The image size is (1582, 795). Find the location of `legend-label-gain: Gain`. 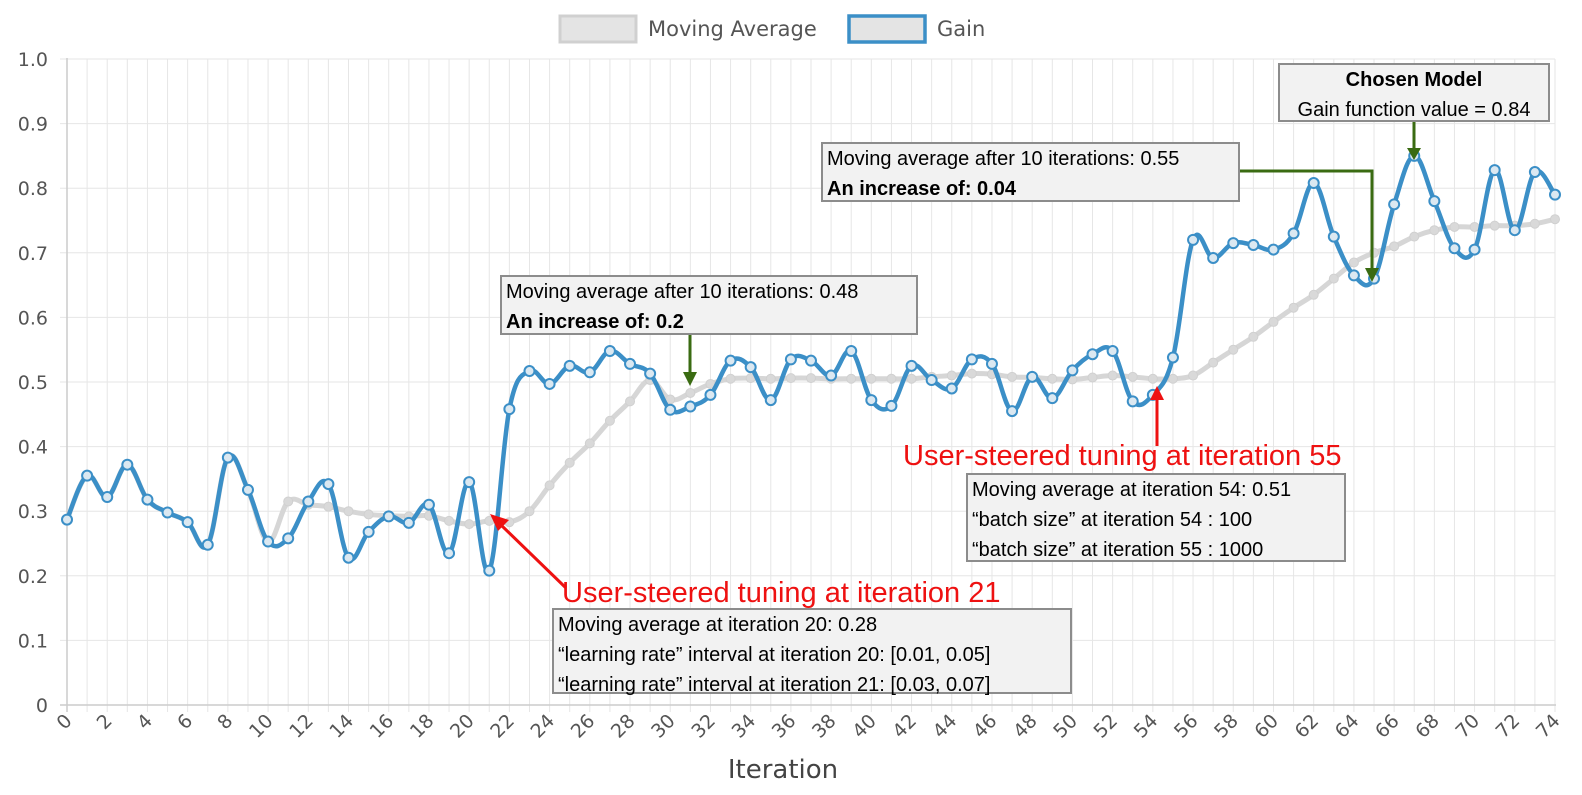

legend-label-gain: Gain is located at coordinates (961, 29).